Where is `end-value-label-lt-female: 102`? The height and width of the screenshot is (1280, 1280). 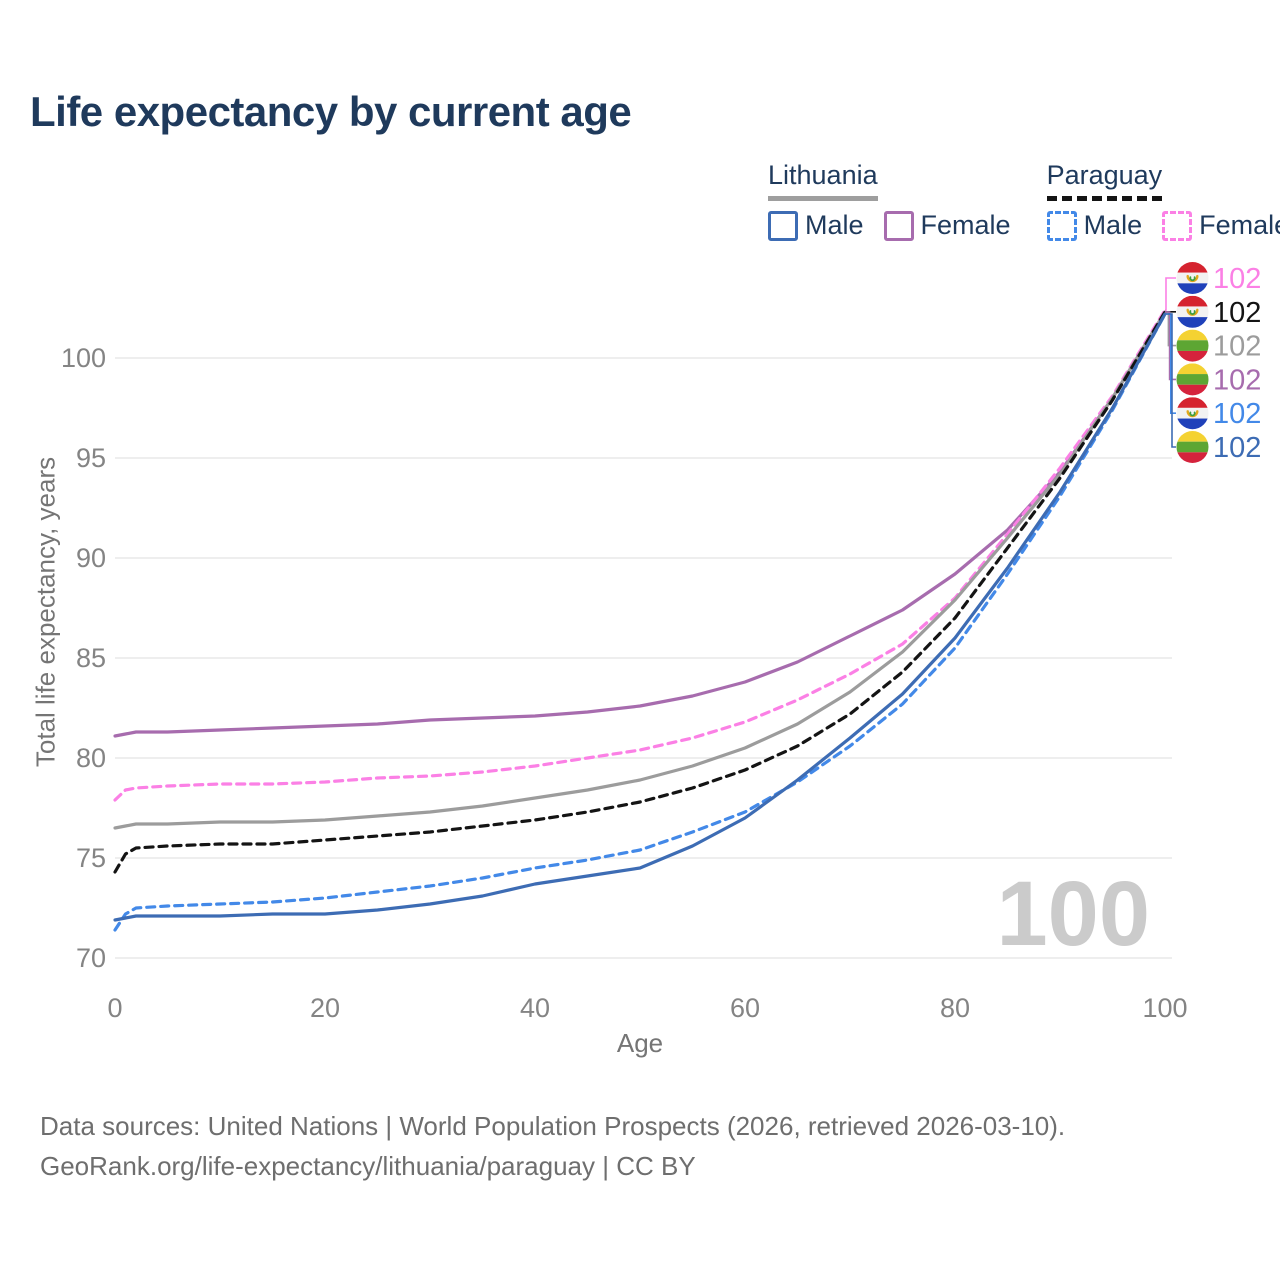 end-value-label-lt-female: 102 is located at coordinates (1237, 380).